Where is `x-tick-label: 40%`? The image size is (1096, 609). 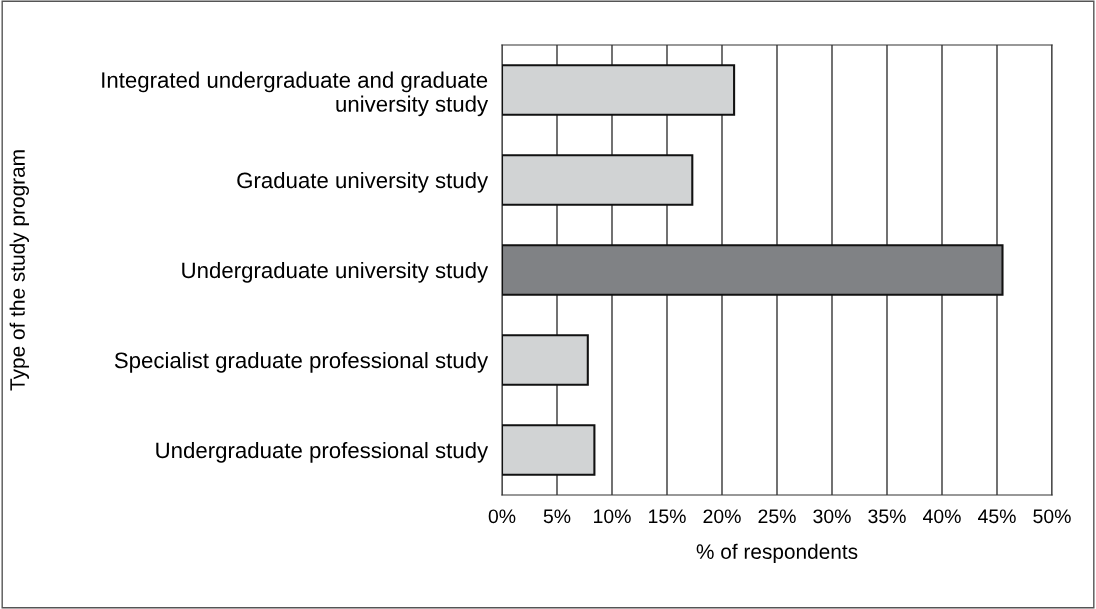 x-tick-label: 40% is located at coordinates (941, 516).